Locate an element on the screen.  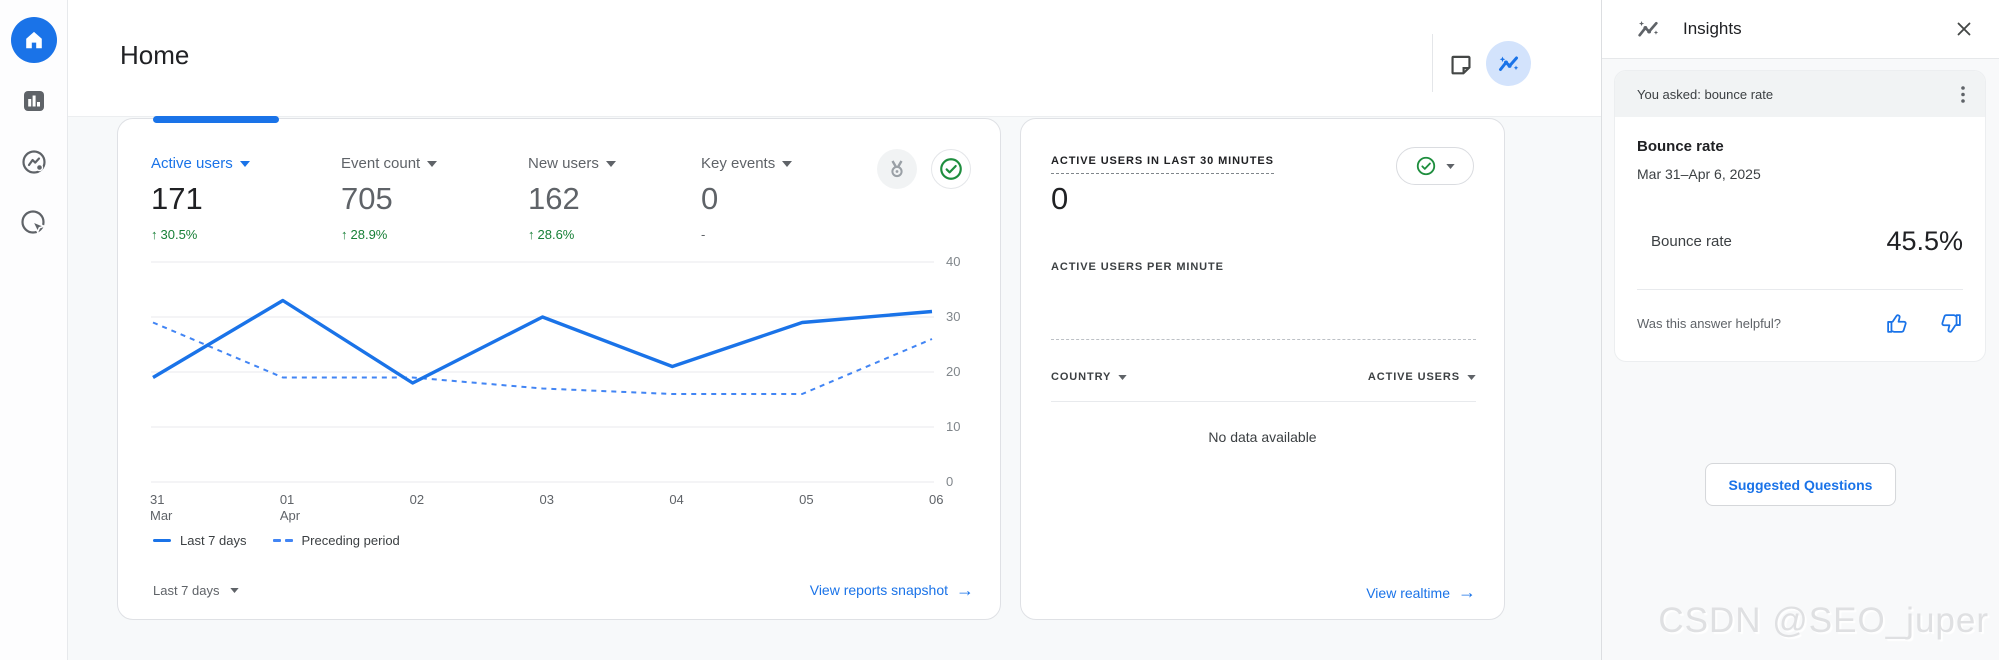
chart-legend: Last 7 days Preceding period is located at coordinates (276, 540).